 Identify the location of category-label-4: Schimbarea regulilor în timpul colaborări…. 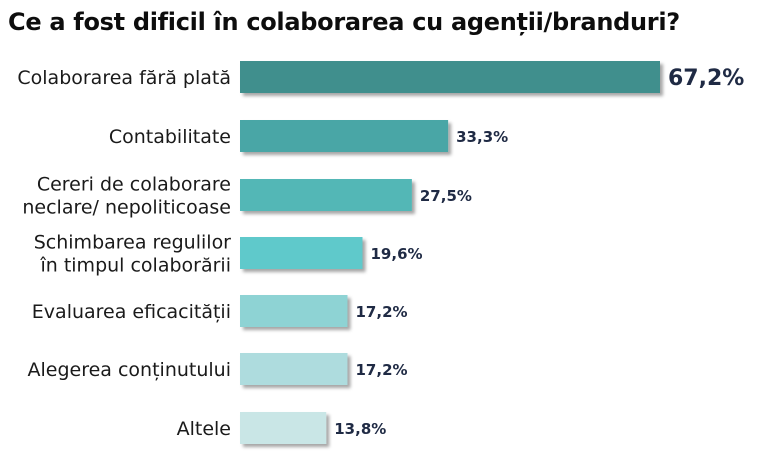
(132, 254).